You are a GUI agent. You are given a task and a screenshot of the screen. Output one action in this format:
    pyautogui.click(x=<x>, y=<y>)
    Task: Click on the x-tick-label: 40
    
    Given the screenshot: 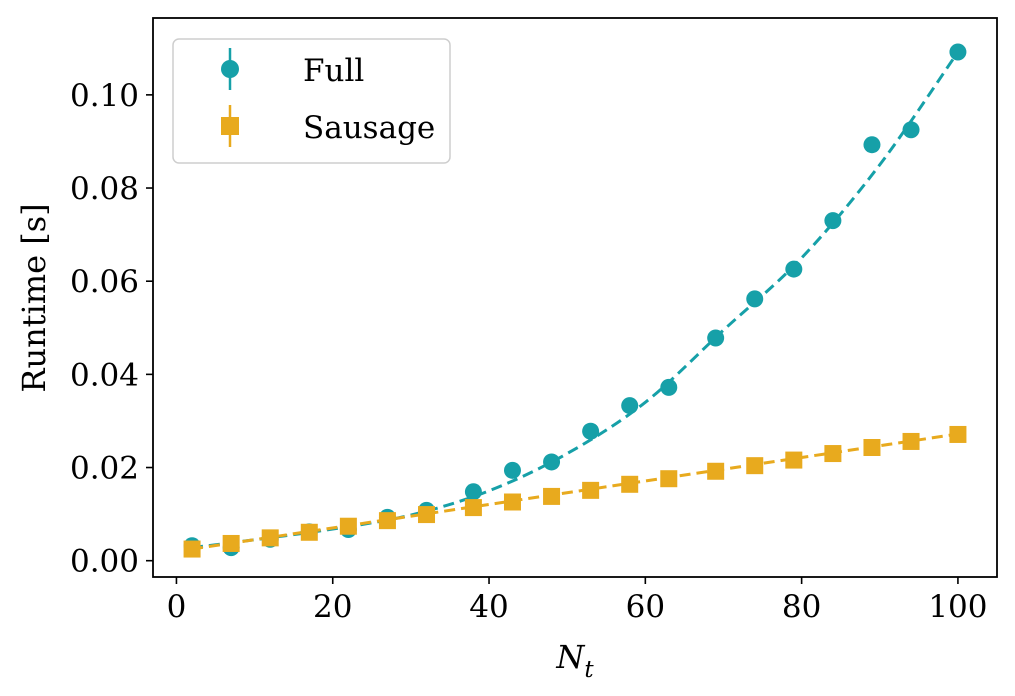 What is the action you would take?
    pyautogui.click(x=488, y=607)
    